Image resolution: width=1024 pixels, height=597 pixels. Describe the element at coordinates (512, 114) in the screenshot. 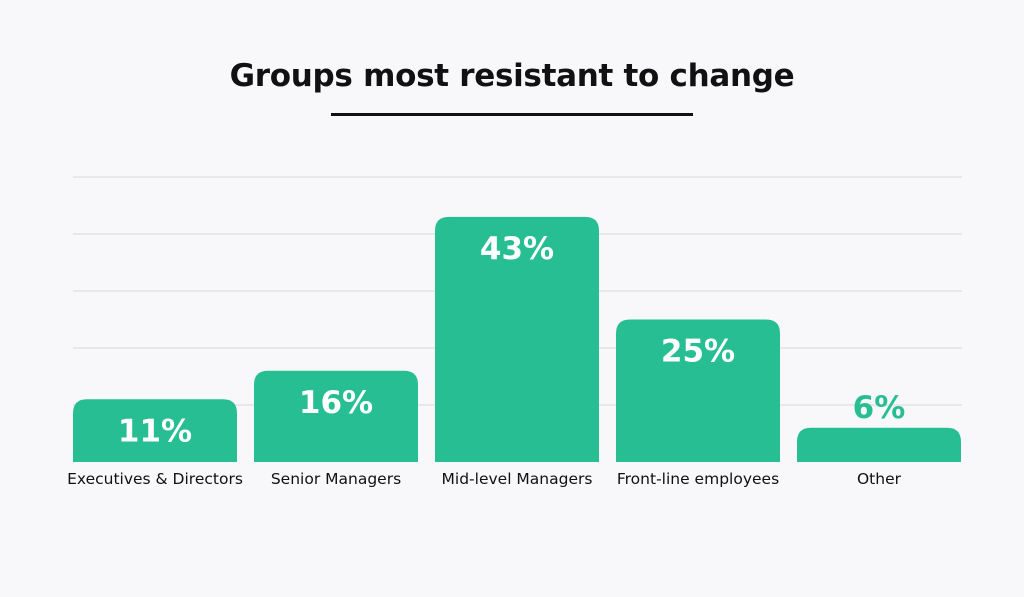

I see `title-underline` at that location.